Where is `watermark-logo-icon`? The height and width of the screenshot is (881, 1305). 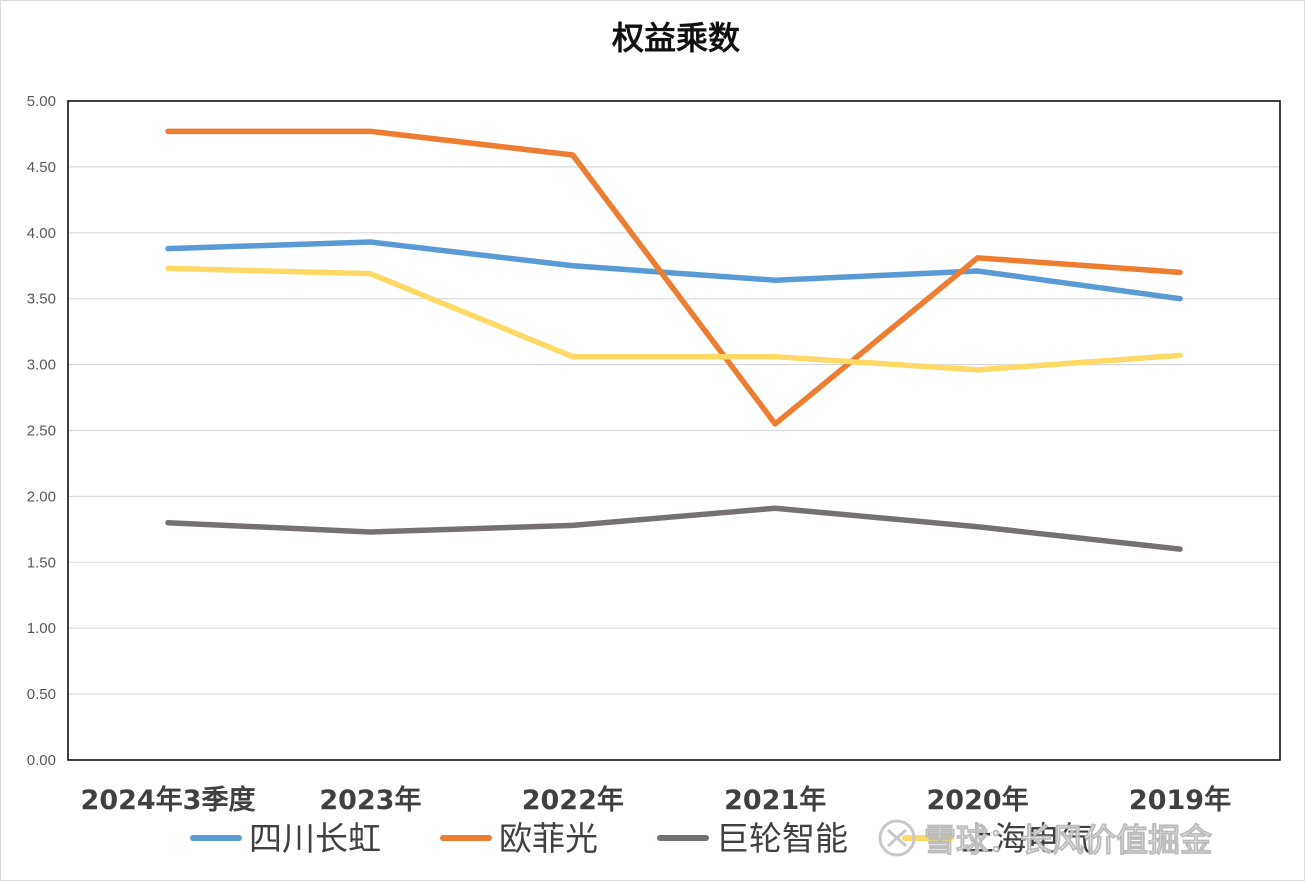
watermark-logo-icon is located at coordinates (897, 838).